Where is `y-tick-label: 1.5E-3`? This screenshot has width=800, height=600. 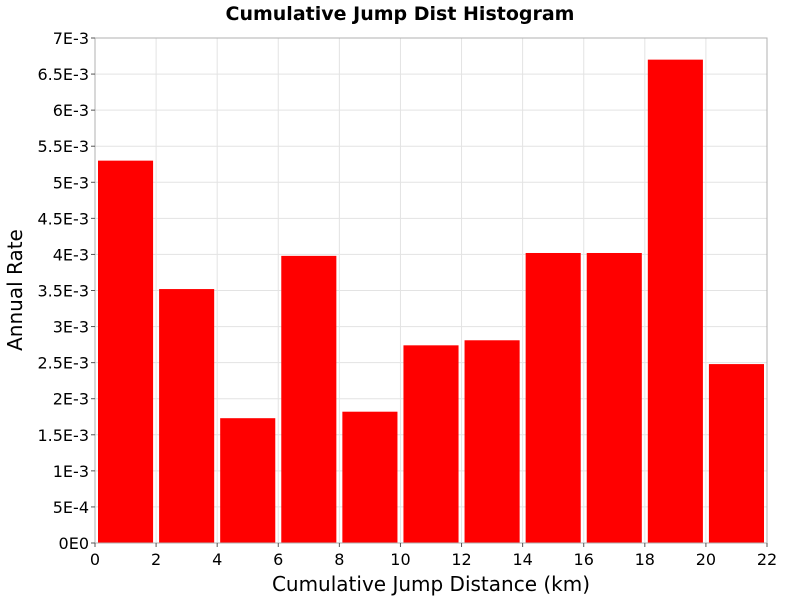 y-tick-label: 1.5E-3 is located at coordinates (63, 435).